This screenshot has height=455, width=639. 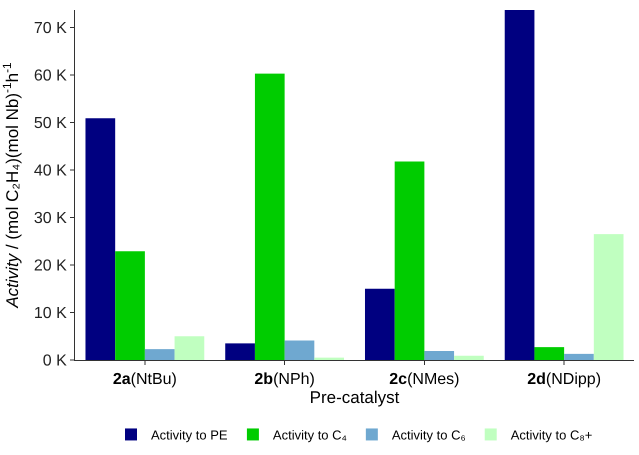 I want to click on legend-label: Activity to C₆, so click(x=429, y=435).